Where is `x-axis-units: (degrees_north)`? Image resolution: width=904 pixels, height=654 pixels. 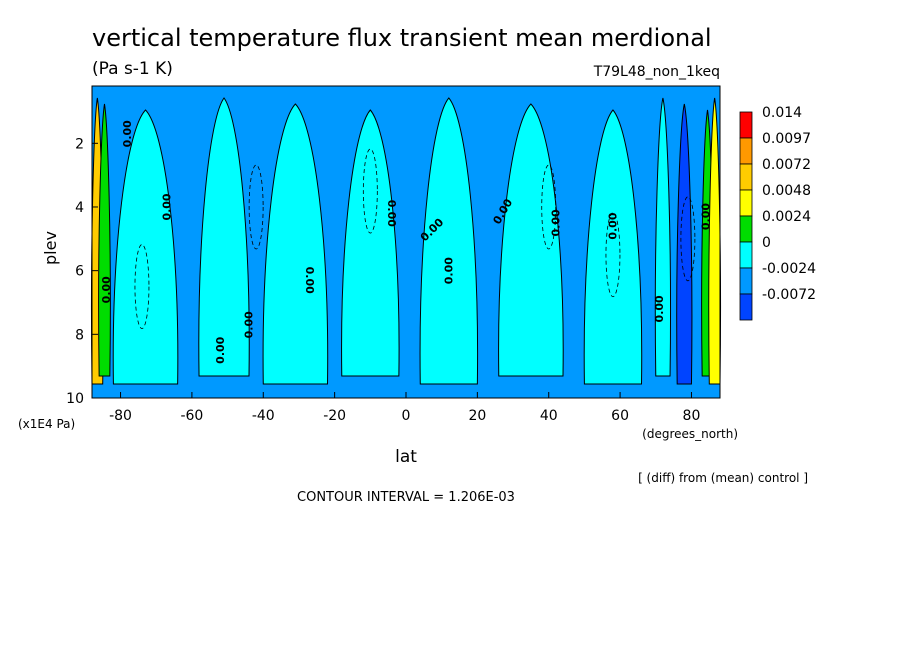
x-axis-units: (degrees_north) is located at coordinates (690, 434).